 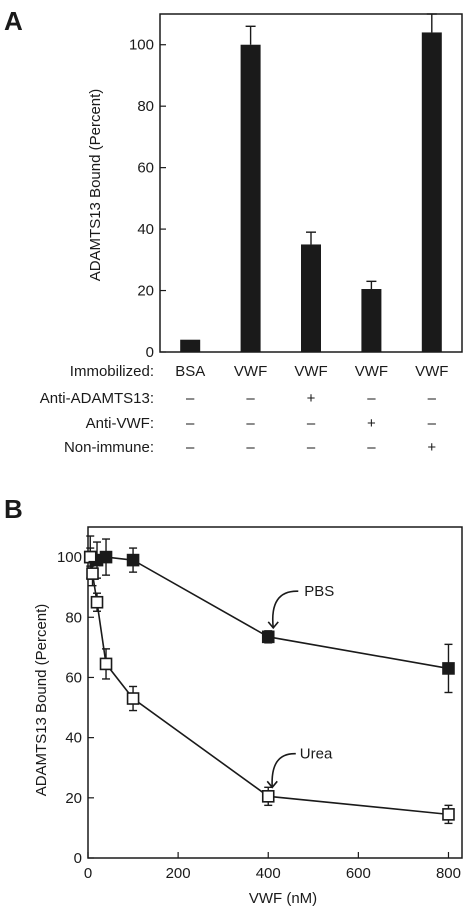 What do you see at coordinates (97, 398) in the screenshot?
I see `panel-a-condition-label: Anti-ADAMTS13:` at bounding box center [97, 398].